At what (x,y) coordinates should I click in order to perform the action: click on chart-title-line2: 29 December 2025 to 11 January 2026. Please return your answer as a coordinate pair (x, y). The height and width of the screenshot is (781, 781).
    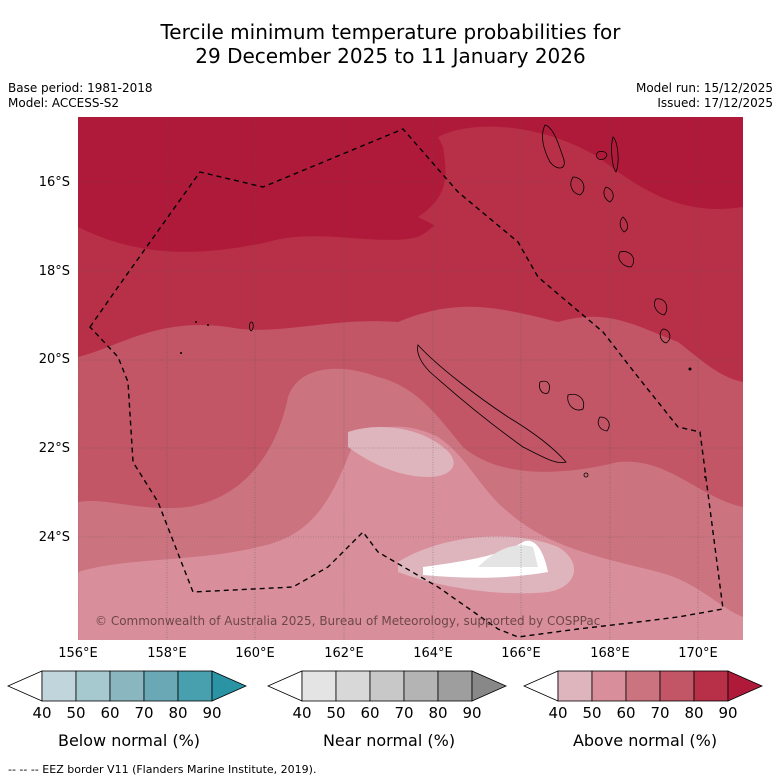
    Looking at the image, I should click on (390, 56).